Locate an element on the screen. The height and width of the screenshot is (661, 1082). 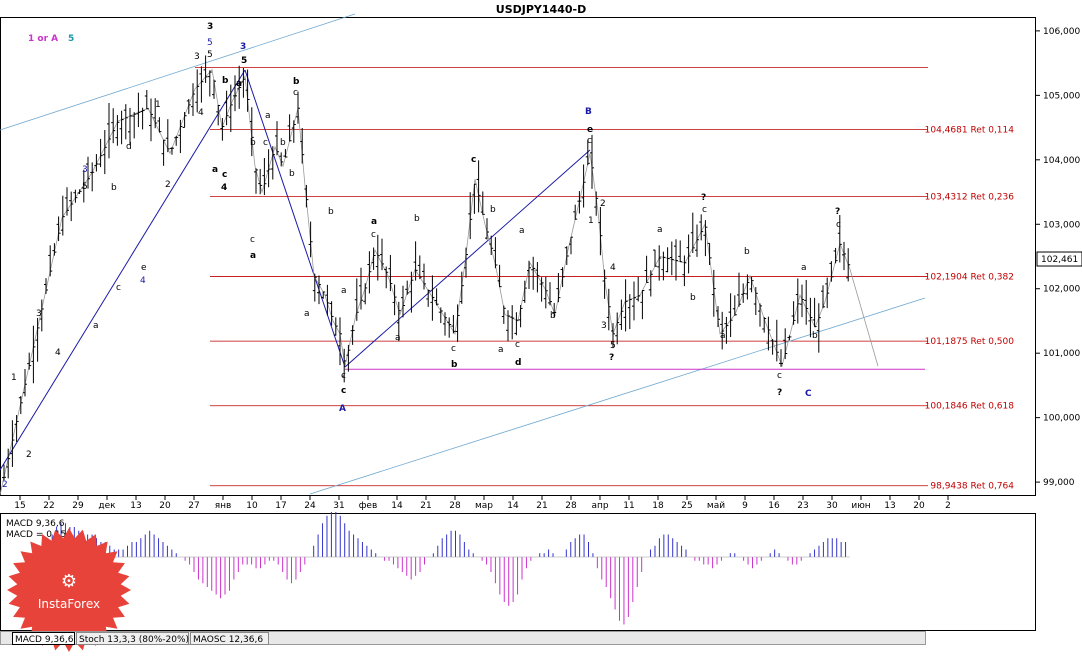
x-tick-label: 28 is located at coordinates (455, 506).